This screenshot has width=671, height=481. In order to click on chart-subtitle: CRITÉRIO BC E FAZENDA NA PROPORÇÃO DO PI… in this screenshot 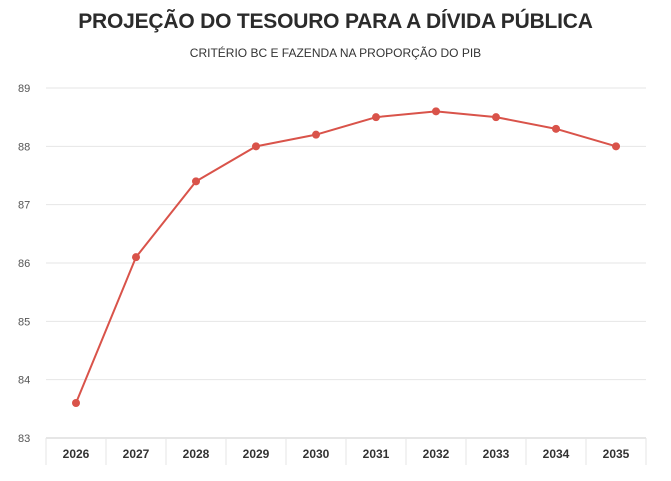, I will do `click(335, 53)`.